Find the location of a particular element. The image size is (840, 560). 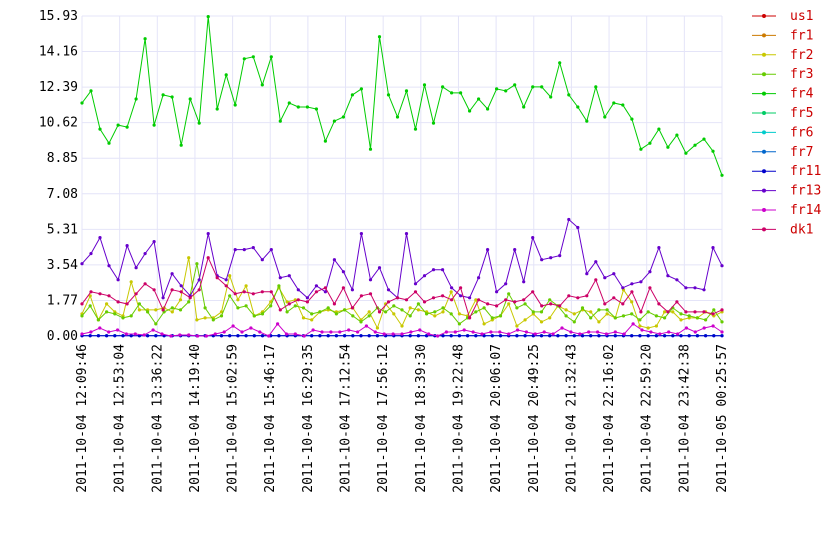

legend-marker-fr5 is located at coordinates (764, 113).